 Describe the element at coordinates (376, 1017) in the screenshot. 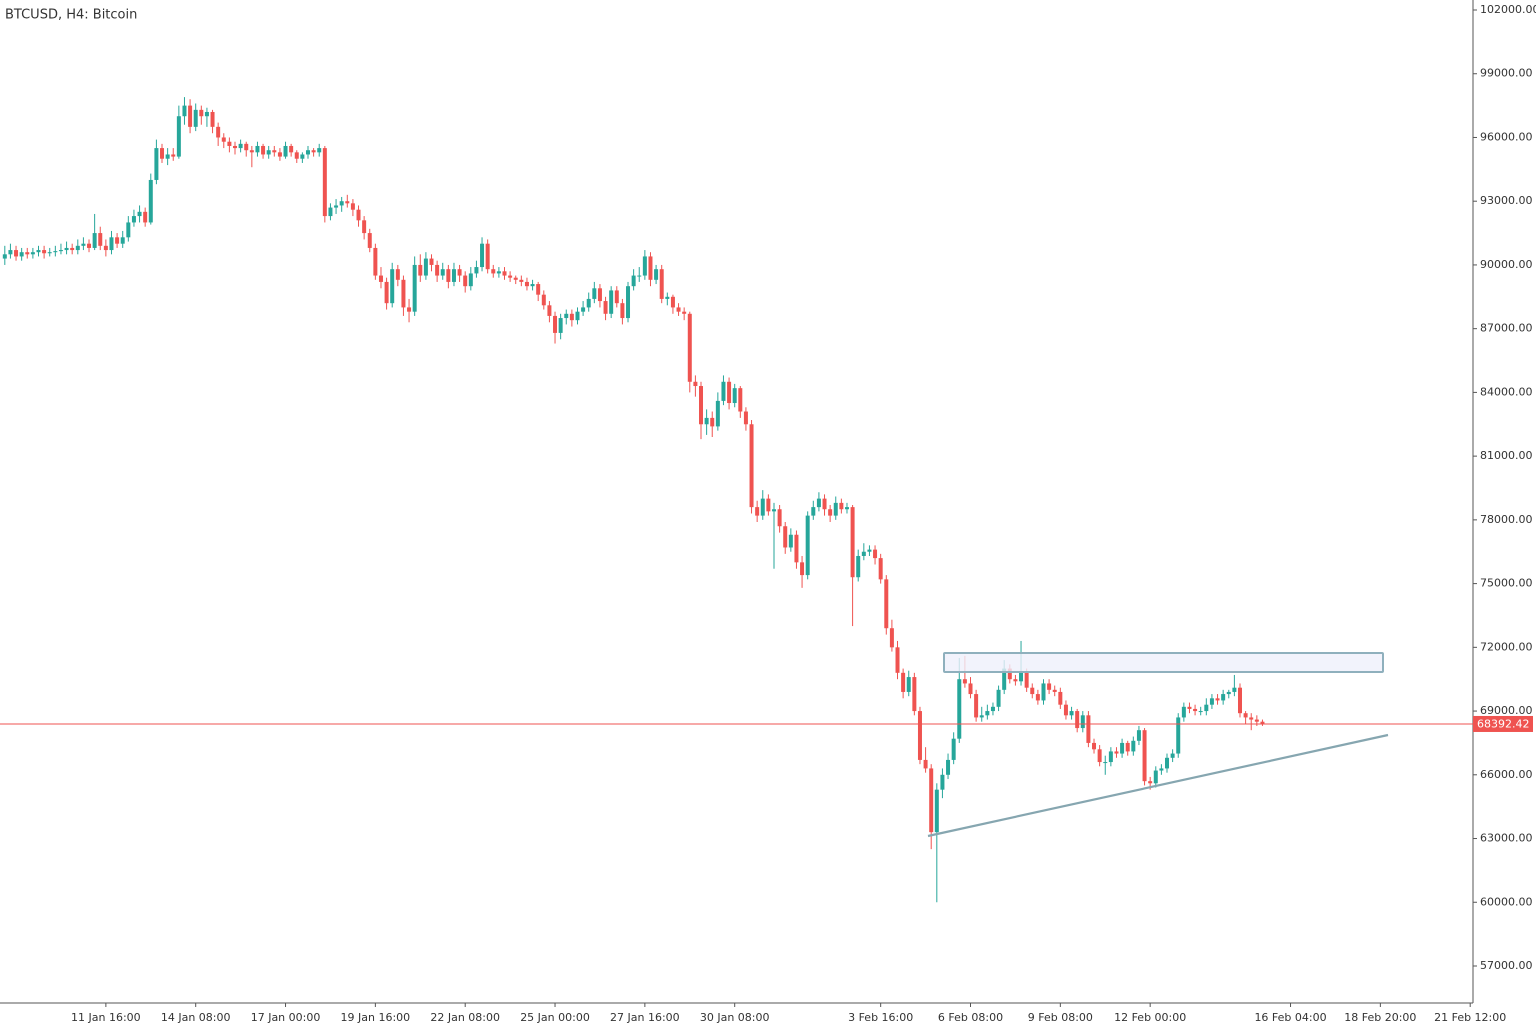

I see `x-tick-label: 19 Jan 16:00` at that location.